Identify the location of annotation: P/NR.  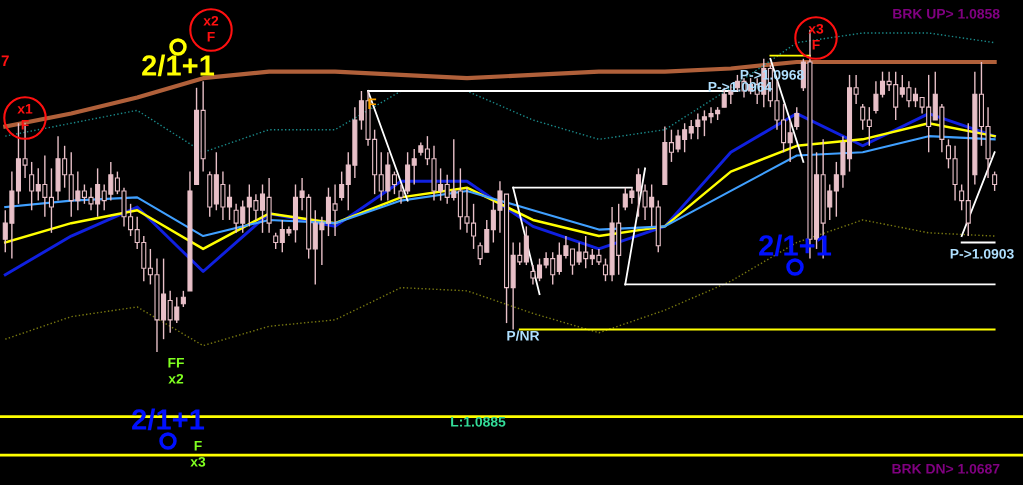
(523, 335).